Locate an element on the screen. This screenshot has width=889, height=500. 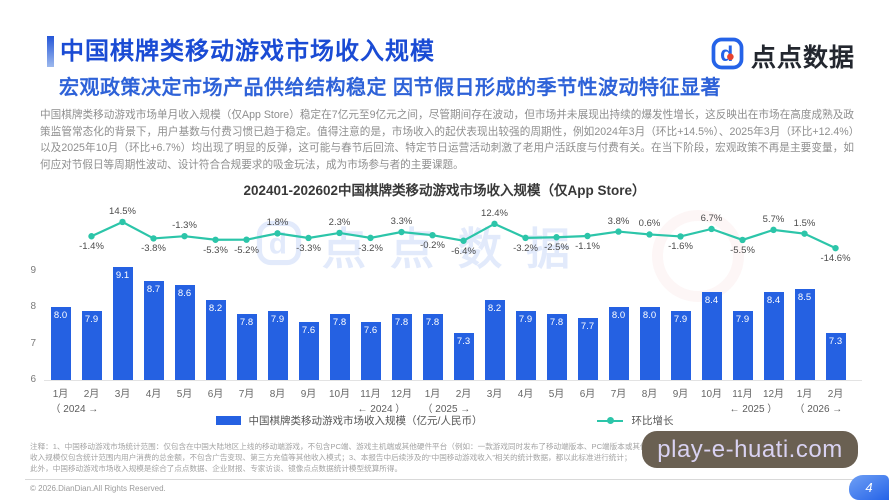
bar-value-label: 8.6 is located at coordinates (184, 294).